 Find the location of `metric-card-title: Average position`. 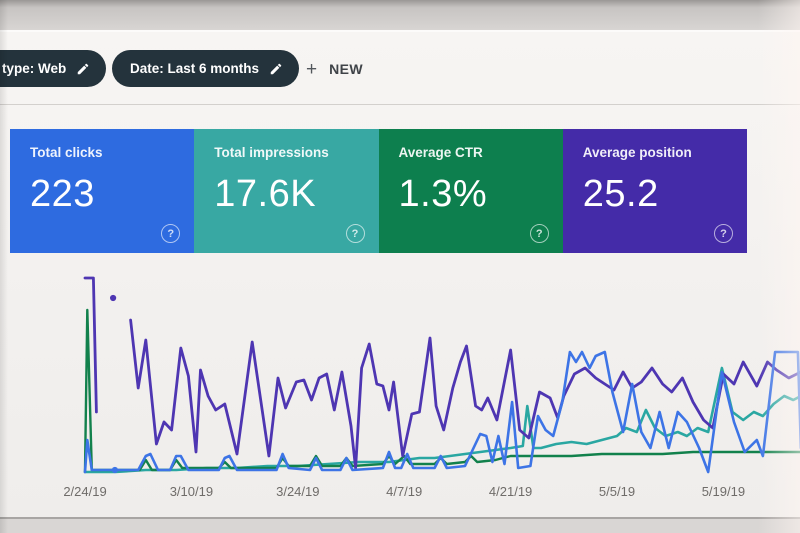

metric-card-title: Average position is located at coordinates (637, 152).